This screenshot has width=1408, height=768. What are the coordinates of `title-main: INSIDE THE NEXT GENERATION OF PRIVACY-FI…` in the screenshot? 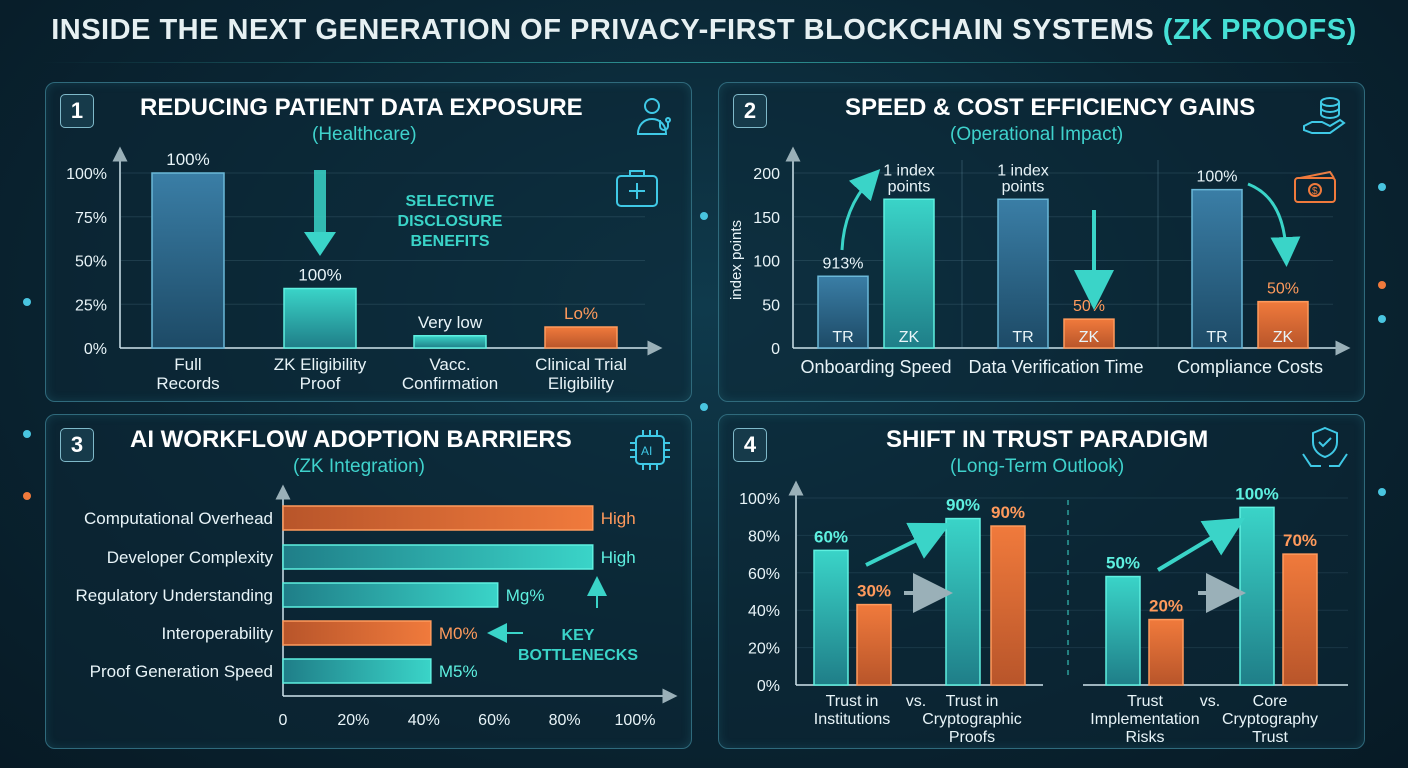 It's located at (603, 30).